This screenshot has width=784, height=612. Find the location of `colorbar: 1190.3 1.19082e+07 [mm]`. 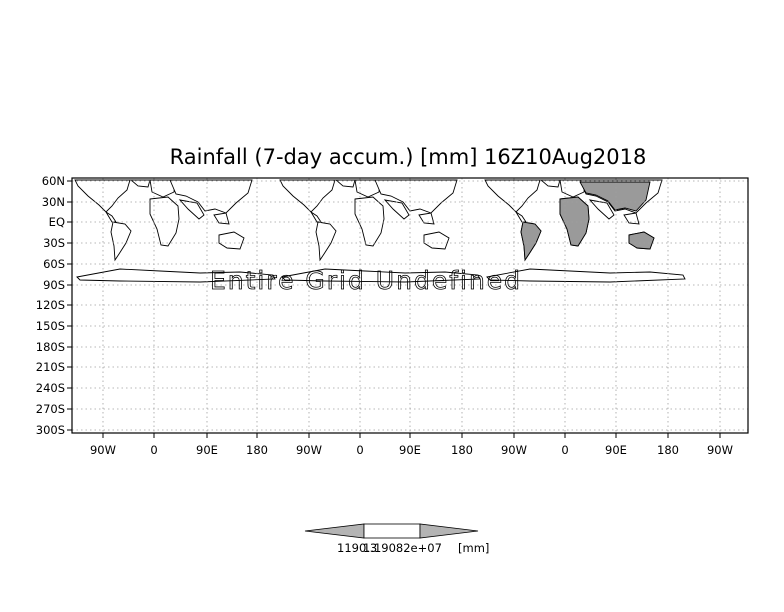

colorbar: 1190.3 1.19082e+07 [mm] is located at coordinates (396, 539).